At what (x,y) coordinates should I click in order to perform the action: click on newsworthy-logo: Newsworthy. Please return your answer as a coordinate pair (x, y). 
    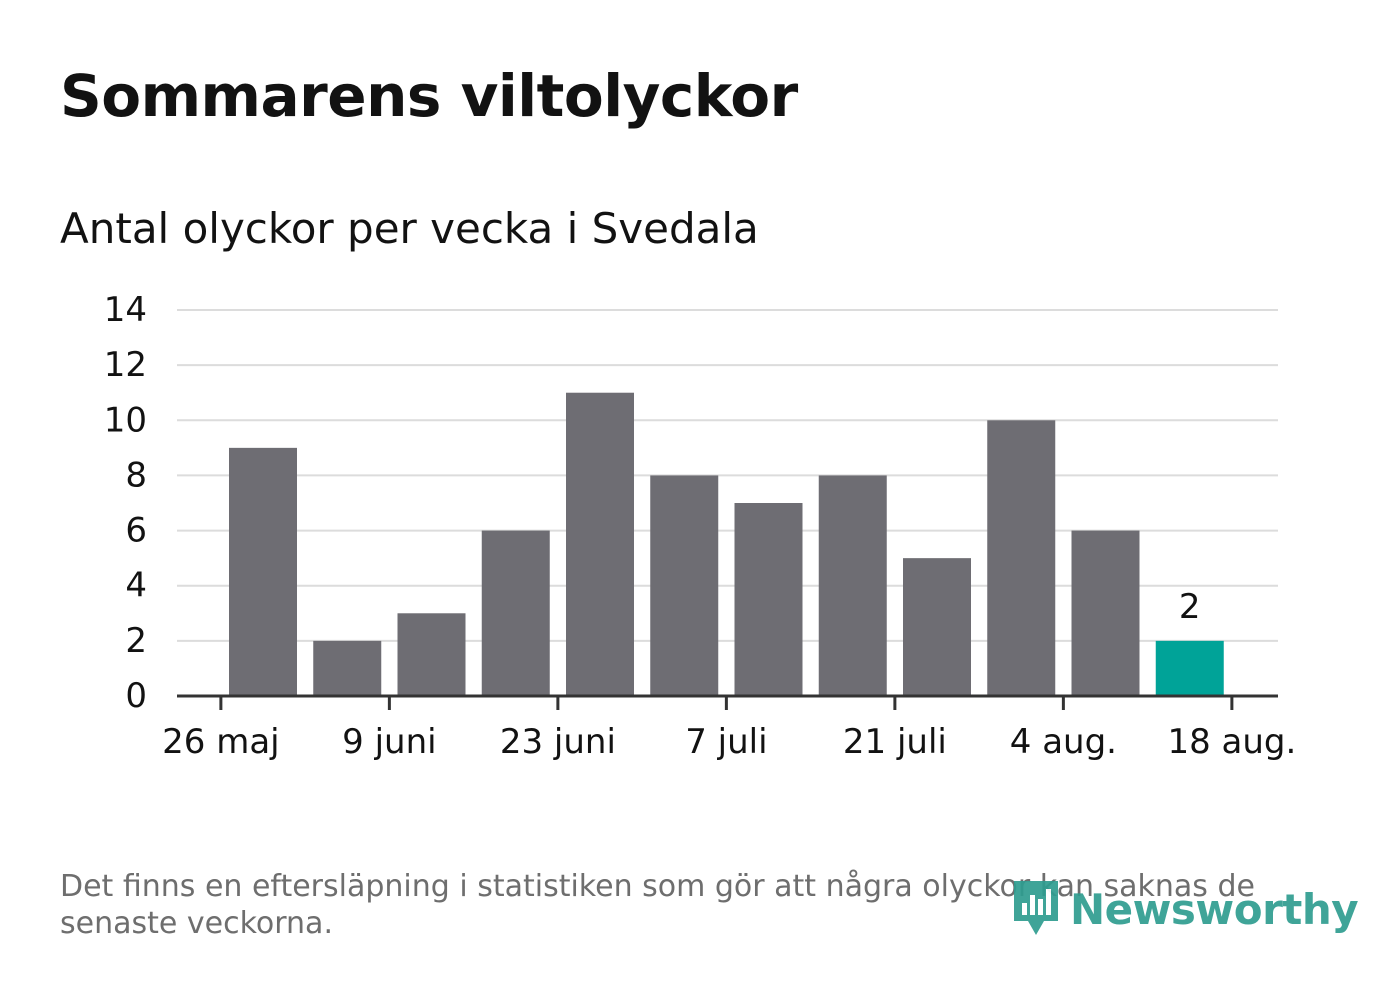
    Looking at the image, I should click on (1184, 909).